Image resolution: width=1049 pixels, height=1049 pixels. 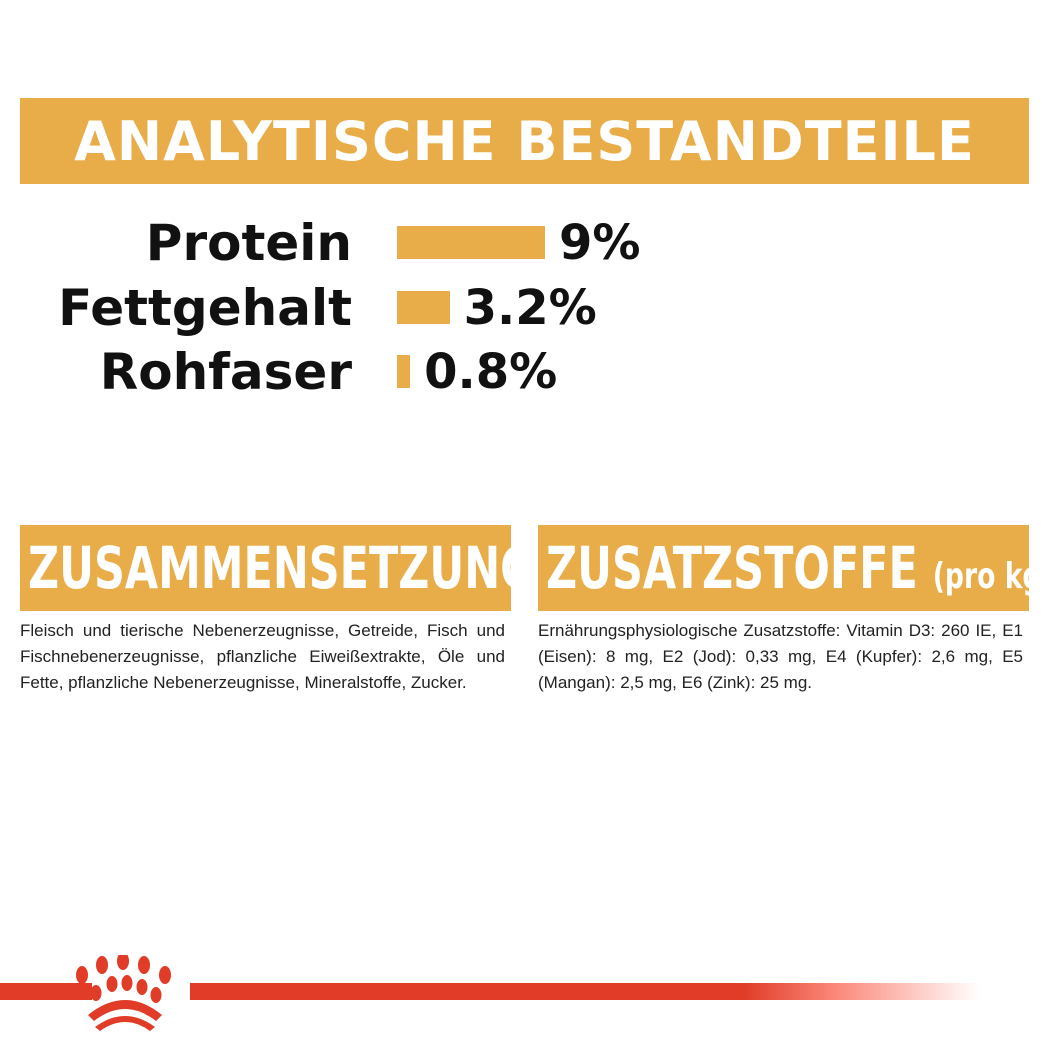 I want to click on nutrient-value: 9%, so click(x=600, y=243).